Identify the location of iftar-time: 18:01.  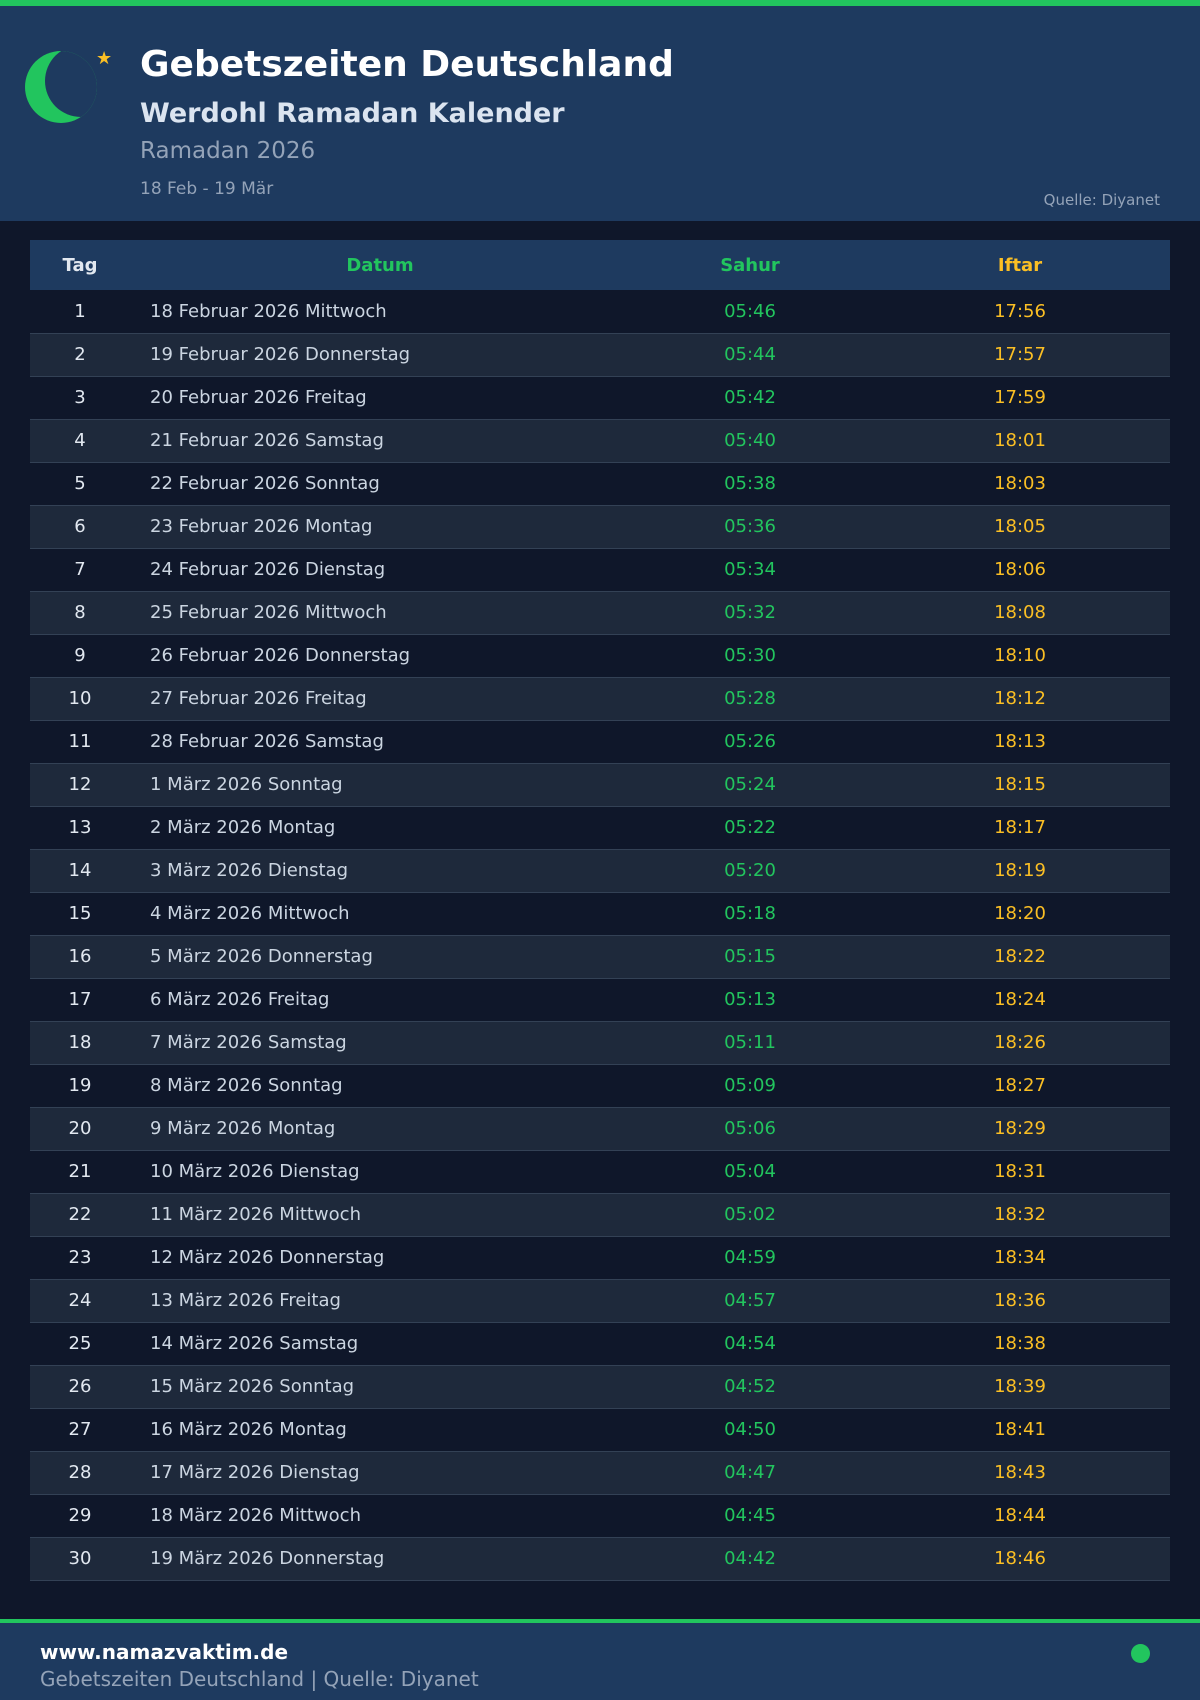
(1020, 441).